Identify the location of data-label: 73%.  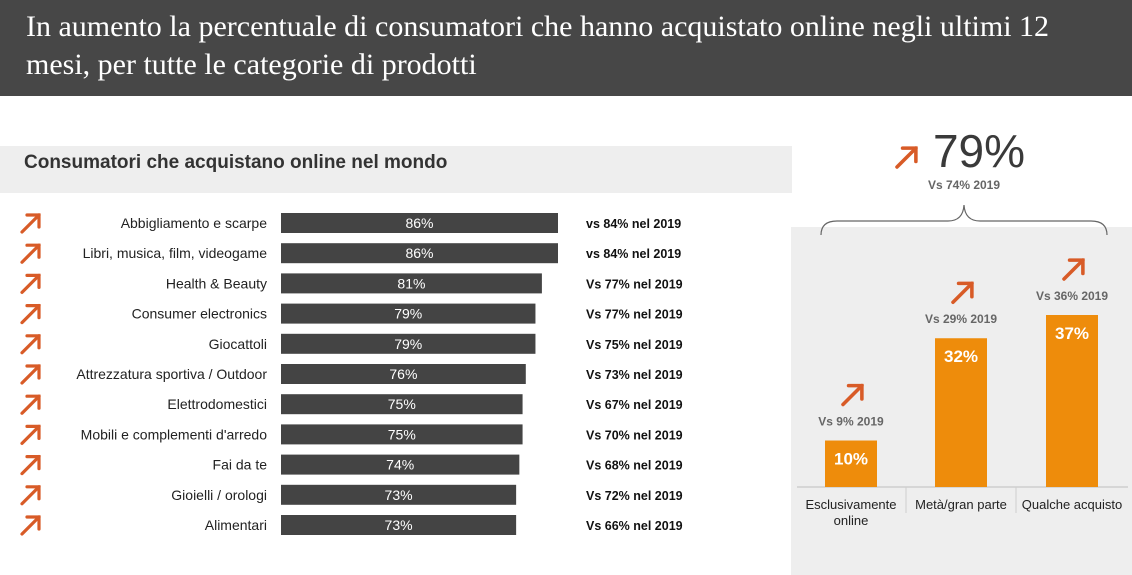
(399, 525).